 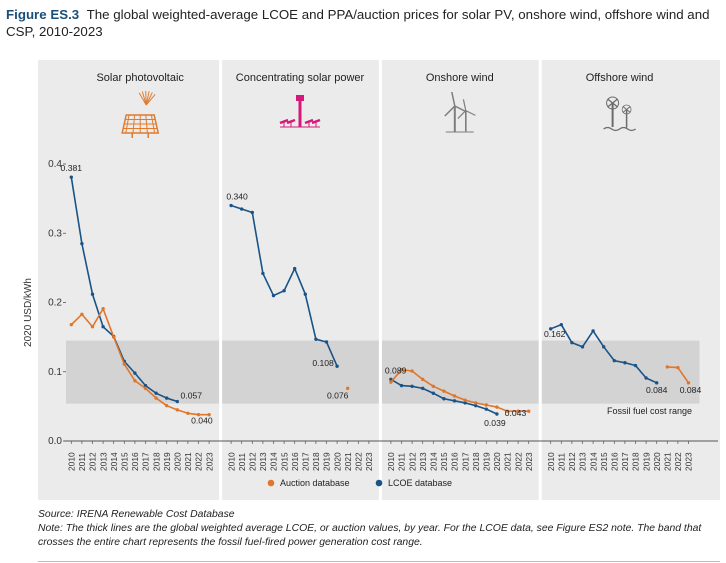 I want to click on data-label: 0.039, so click(x=495, y=423).